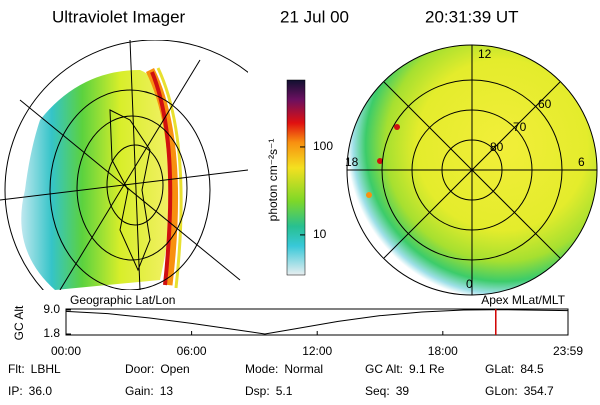 Image resolution: width=600 pixels, height=405 pixels. I want to click on info-field: GLat: 84.5, so click(514, 369).